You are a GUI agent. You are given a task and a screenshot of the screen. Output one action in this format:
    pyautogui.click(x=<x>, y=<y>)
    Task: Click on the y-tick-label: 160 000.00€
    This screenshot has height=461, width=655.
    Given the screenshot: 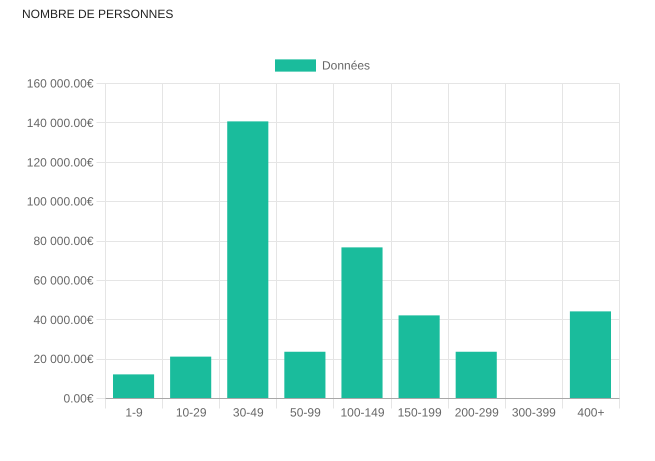 What is the action you would take?
    pyautogui.click(x=60, y=83)
    